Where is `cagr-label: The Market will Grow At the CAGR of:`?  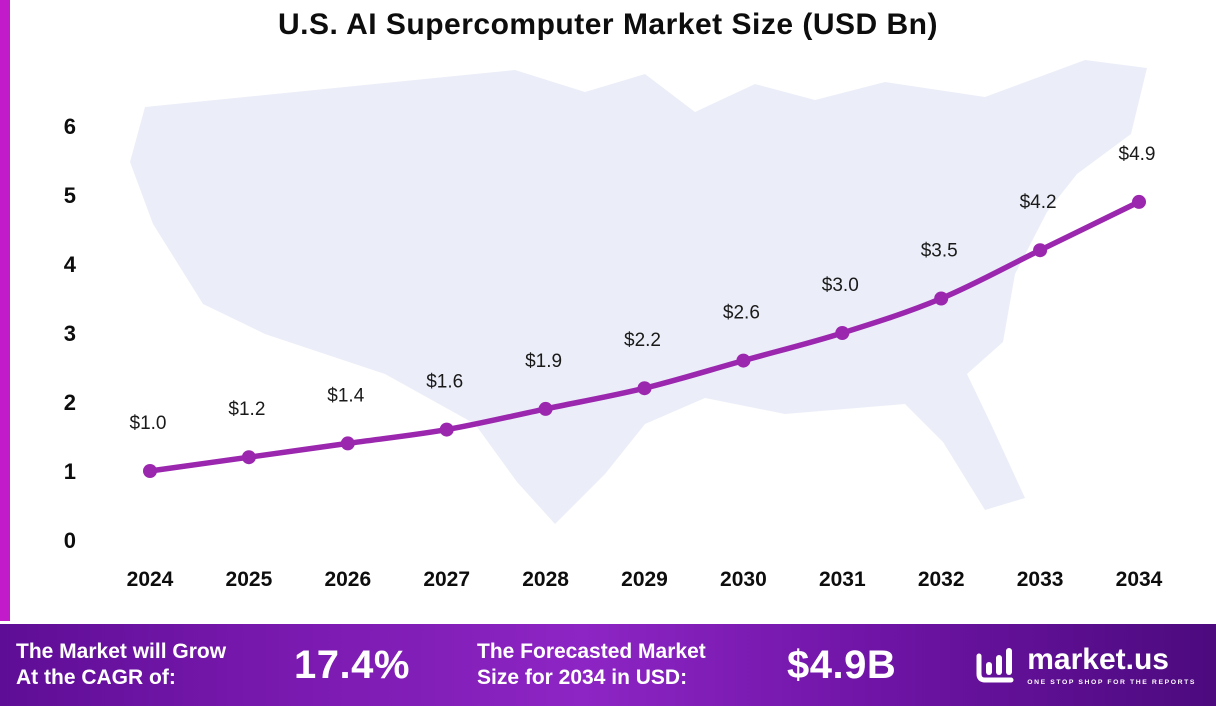
cagr-label: The Market will Grow At the CAGR of: is located at coordinates (121, 664).